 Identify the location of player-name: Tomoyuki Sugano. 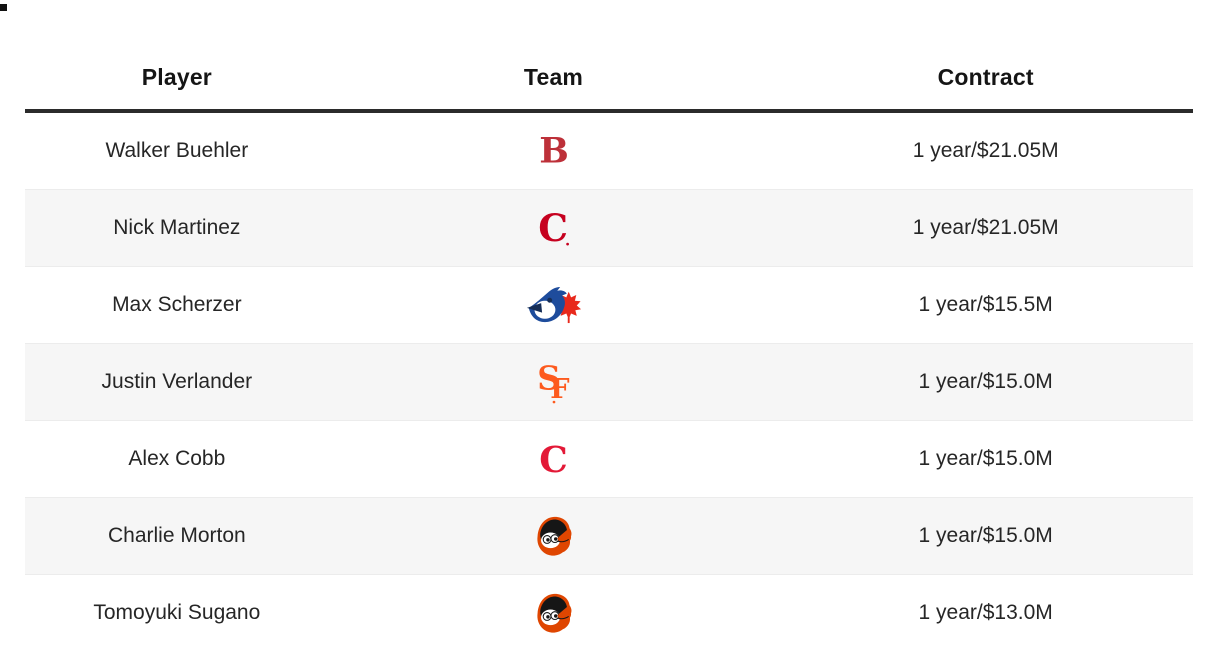
(177, 612).